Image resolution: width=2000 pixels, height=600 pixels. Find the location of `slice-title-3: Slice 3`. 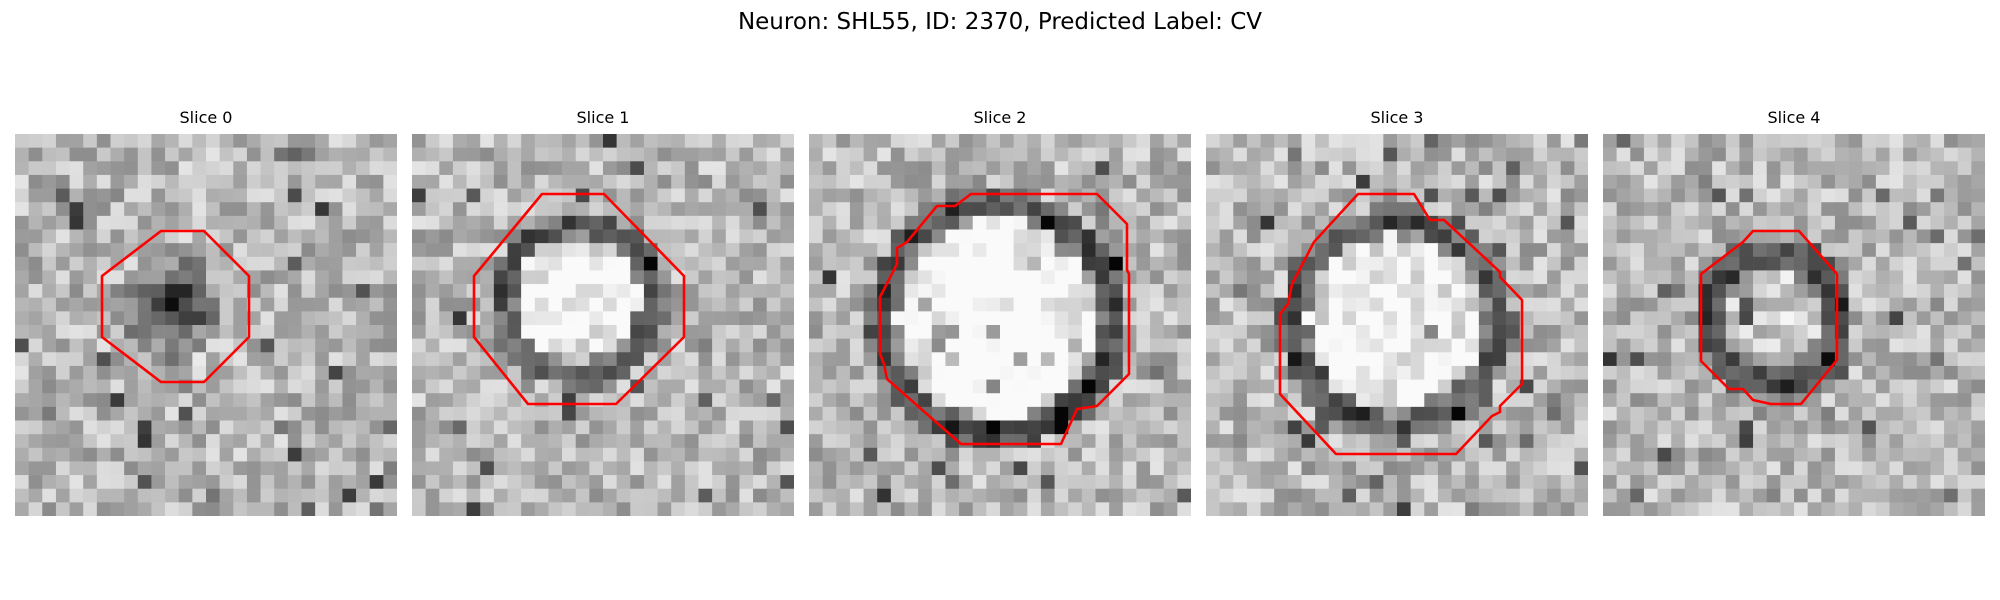

slice-title-3: Slice 3 is located at coordinates (1397, 117).